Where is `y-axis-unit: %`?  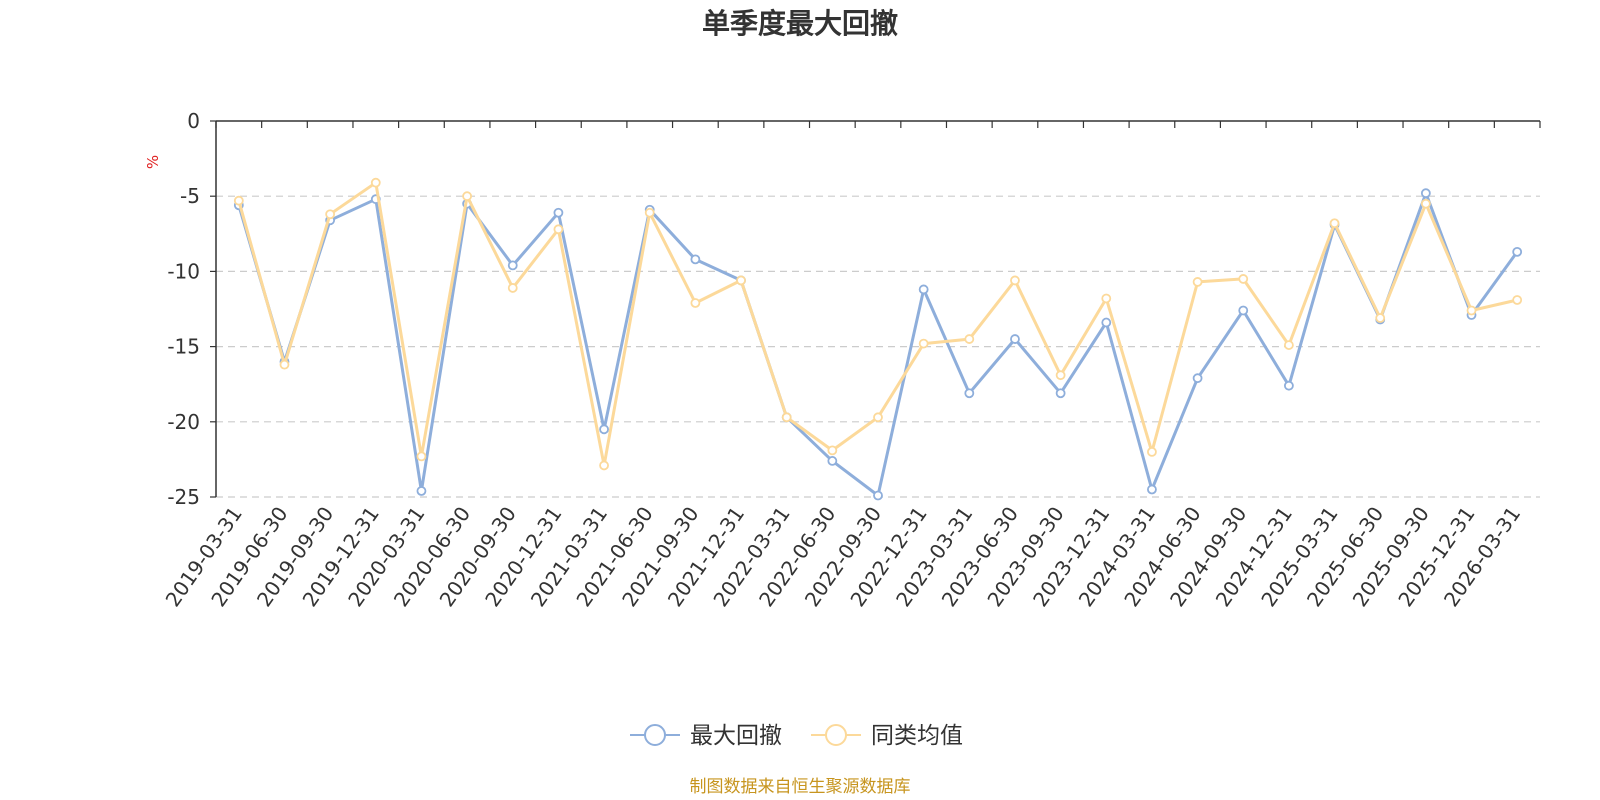 y-axis-unit: % is located at coordinates (153, 162).